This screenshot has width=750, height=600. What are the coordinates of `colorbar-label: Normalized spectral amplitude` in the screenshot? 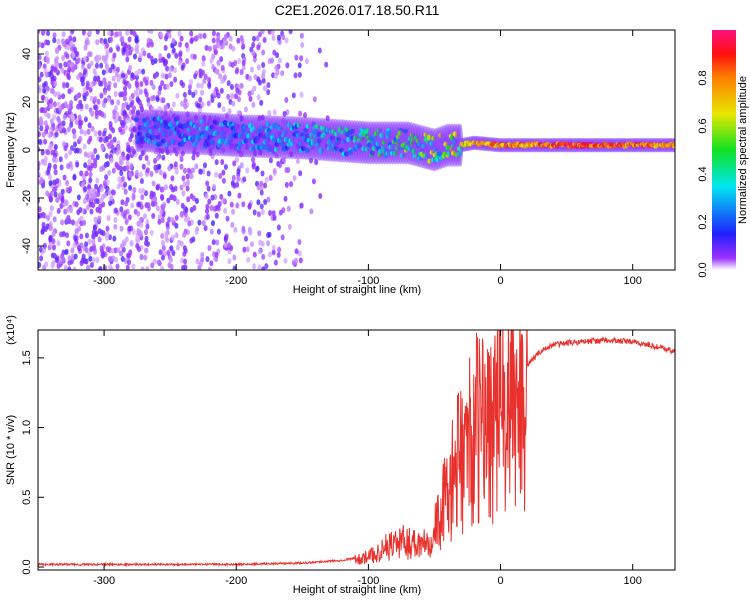 It's located at (743, 150).